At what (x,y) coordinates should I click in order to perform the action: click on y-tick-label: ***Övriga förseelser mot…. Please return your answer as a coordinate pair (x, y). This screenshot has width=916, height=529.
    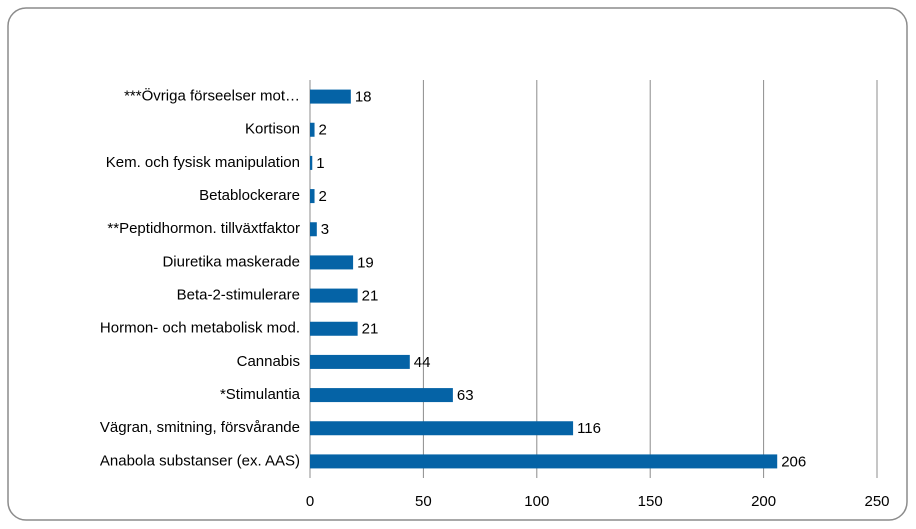
    Looking at the image, I should click on (212, 96).